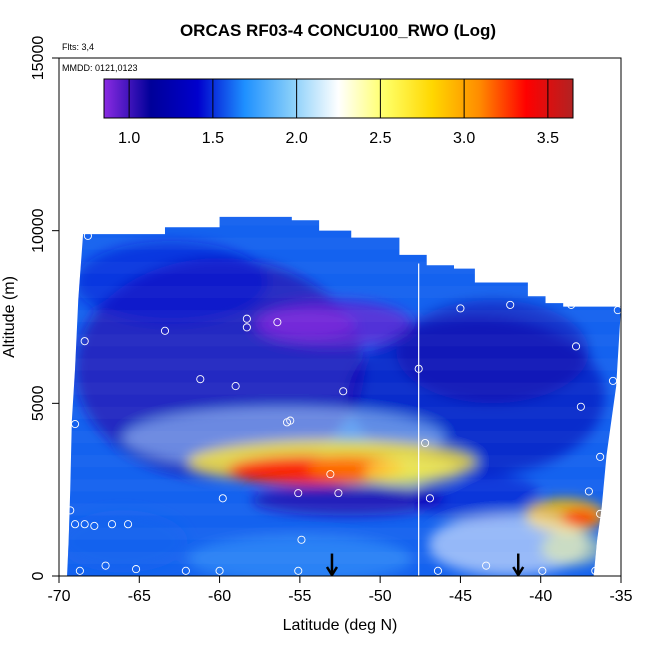 The image size is (650, 650). Describe the element at coordinates (38, 403) in the screenshot. I see `y-tick-label: 5000` at that location.